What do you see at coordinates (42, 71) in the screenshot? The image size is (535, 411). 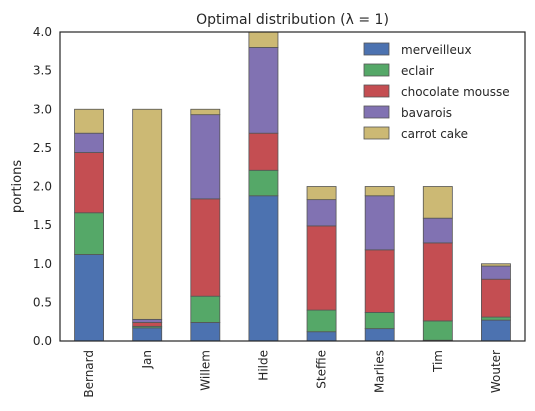 I see `y-tick-label: 3.5` at bounding box center [42, 71].